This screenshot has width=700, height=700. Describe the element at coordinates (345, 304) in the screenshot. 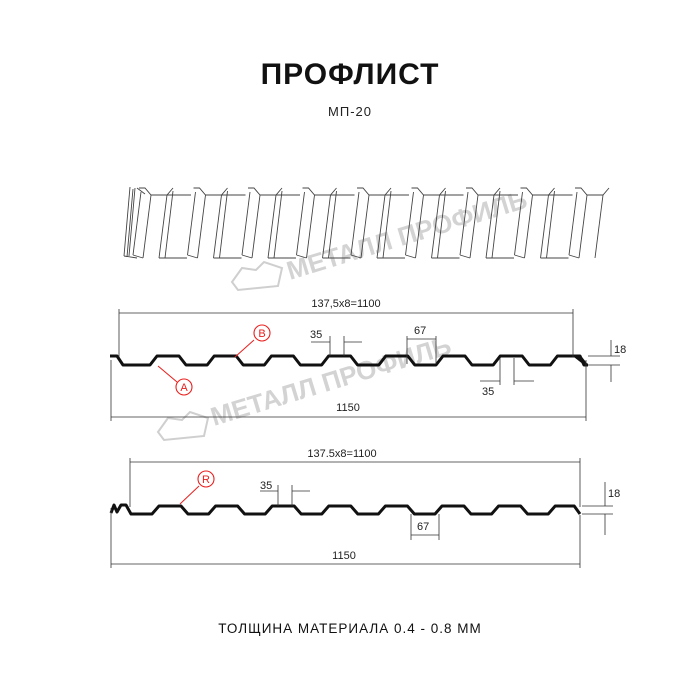

I see `pitch-label: 137,5x8=1100` at that location.